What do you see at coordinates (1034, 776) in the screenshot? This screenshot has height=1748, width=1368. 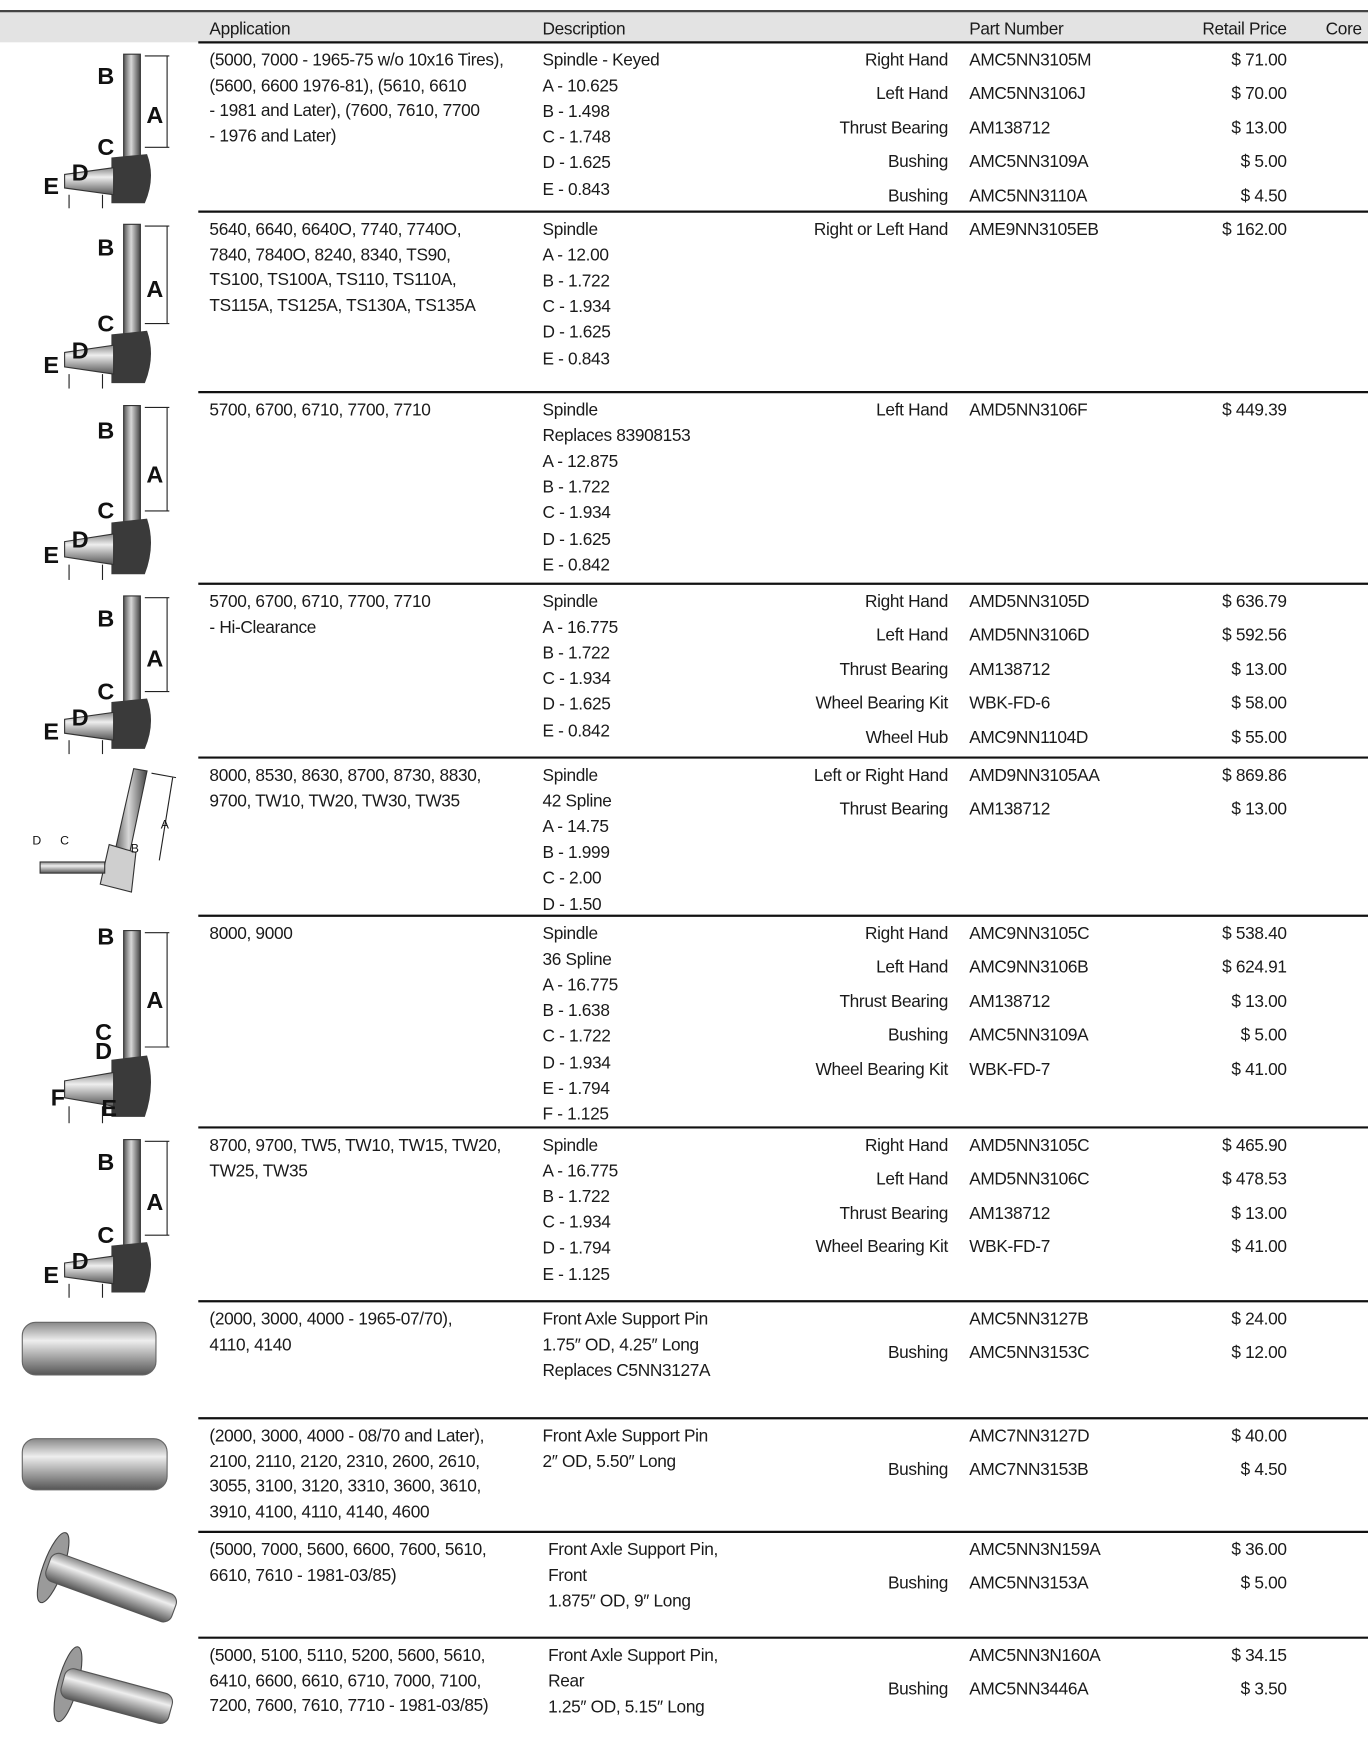 I see `part-number: AMD9NN3105AA` at bounding box center [1034, 776].